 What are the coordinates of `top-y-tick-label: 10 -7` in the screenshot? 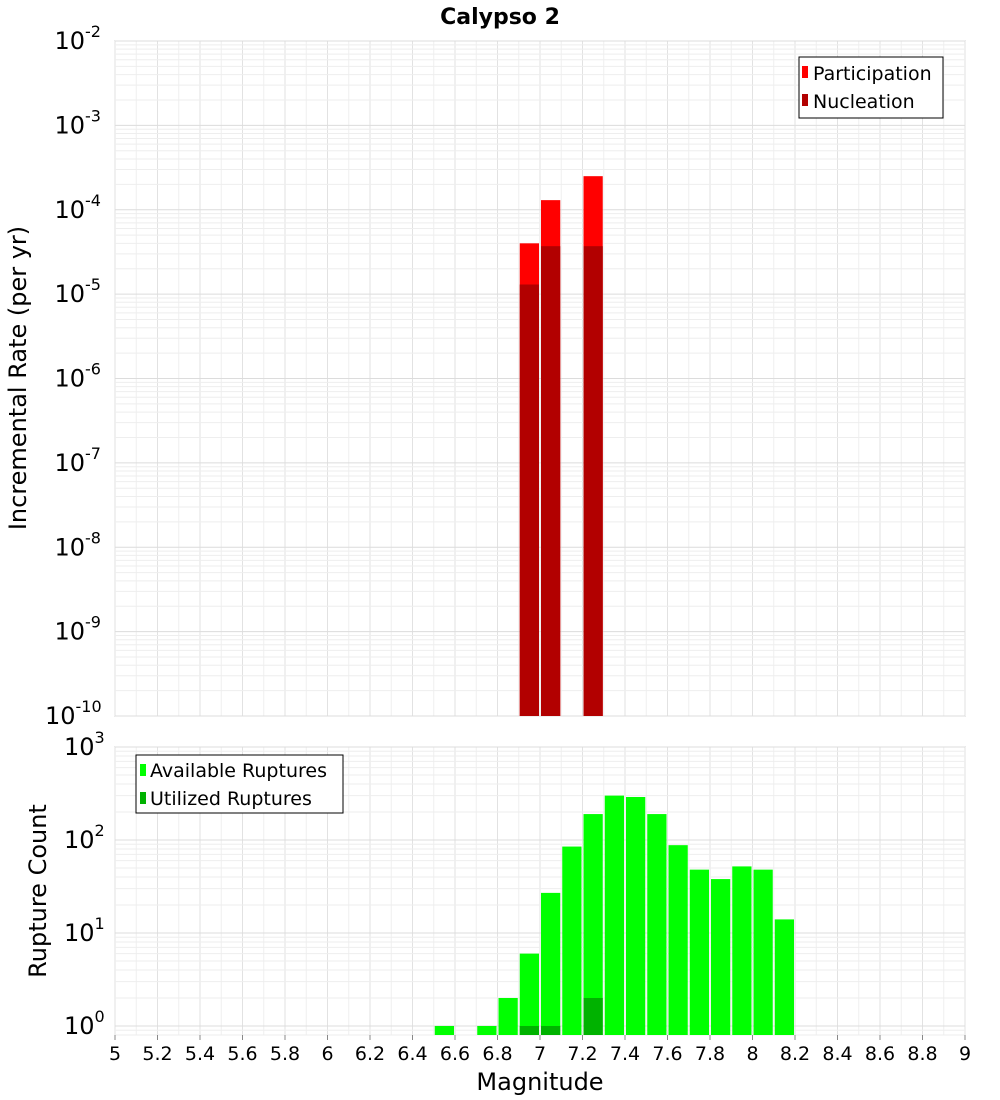 It's located at (77, 460).